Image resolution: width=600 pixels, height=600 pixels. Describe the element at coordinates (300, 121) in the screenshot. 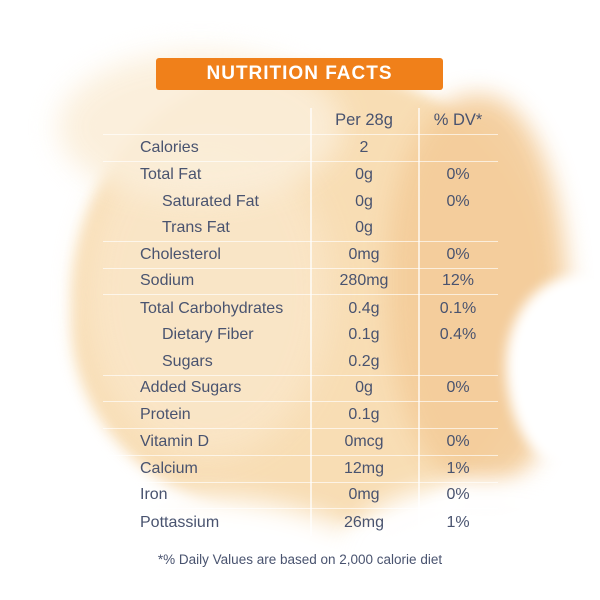

I see `table-header-row: Per 28g % DV*` at that location.